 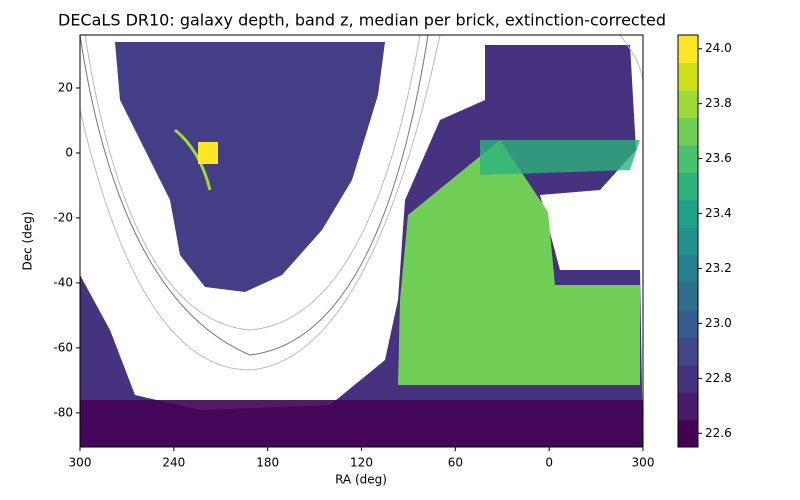 What do you see at coordinates (208, 153) in the screenshot?
I see `deep-patch` at bounding box center [208, 153].